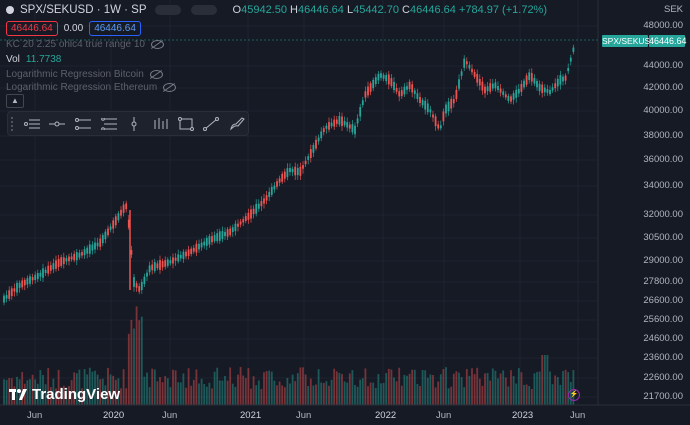  I want to click on brand-name: TradingView, so click(76, 394).